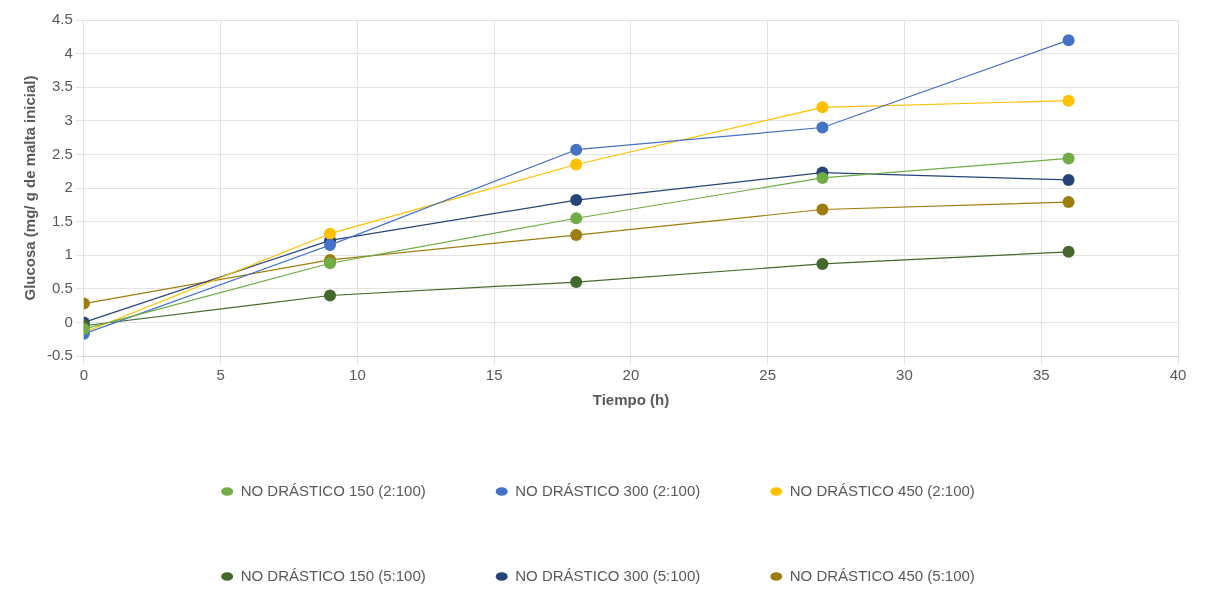 This screenshot has width=1217, height=614. What do you see at coordinates (608, 575) in the screenshot?
I see `legend-label: NO DRÁSTICO 300 (5:100)` at bounding box center [608, 575].